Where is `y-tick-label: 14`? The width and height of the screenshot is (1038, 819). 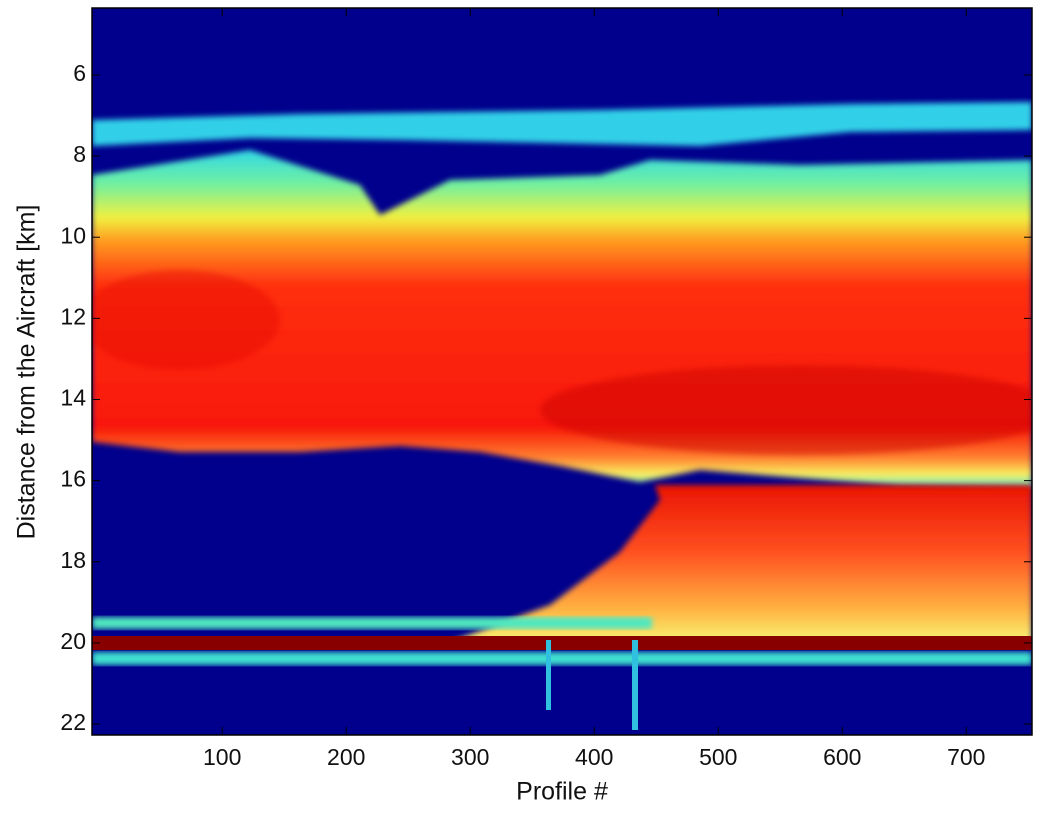
y-tick-label: 14 is located at coordinates (73, 398).